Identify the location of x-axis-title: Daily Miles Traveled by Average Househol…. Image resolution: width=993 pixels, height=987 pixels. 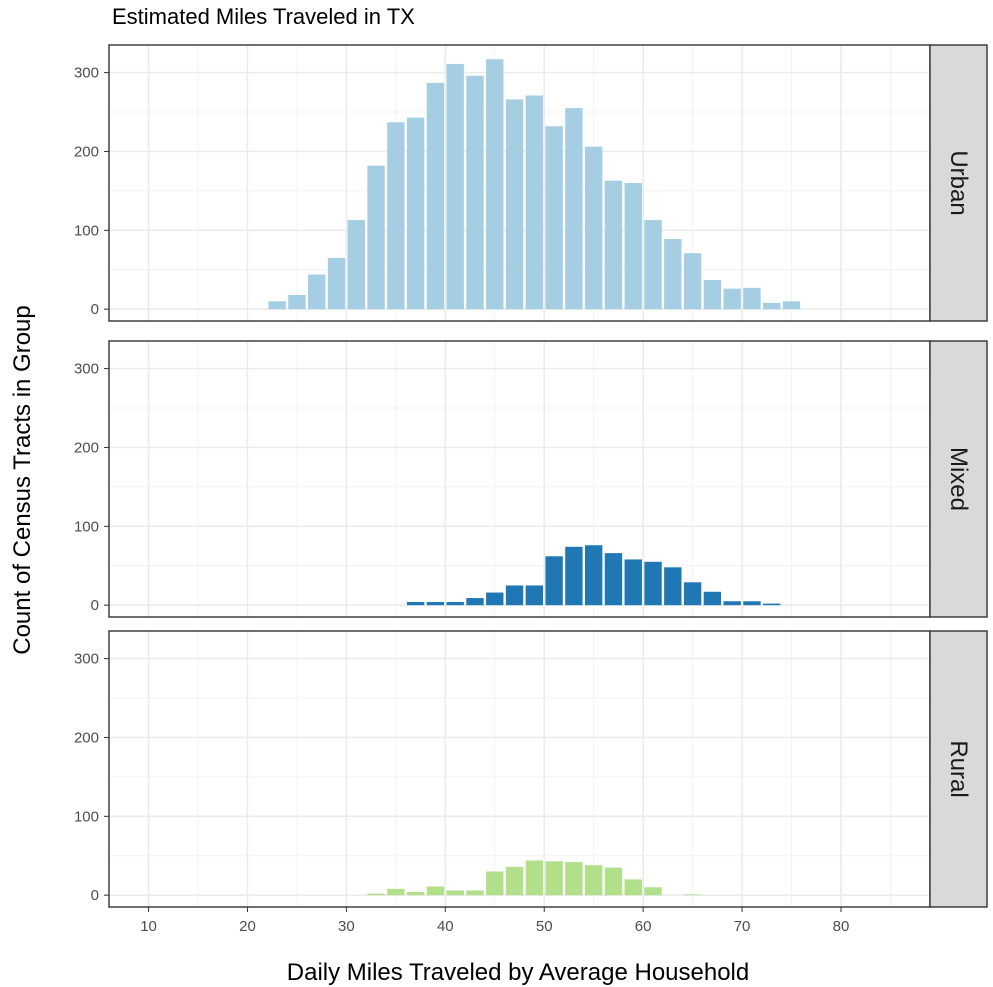
(518, 972).